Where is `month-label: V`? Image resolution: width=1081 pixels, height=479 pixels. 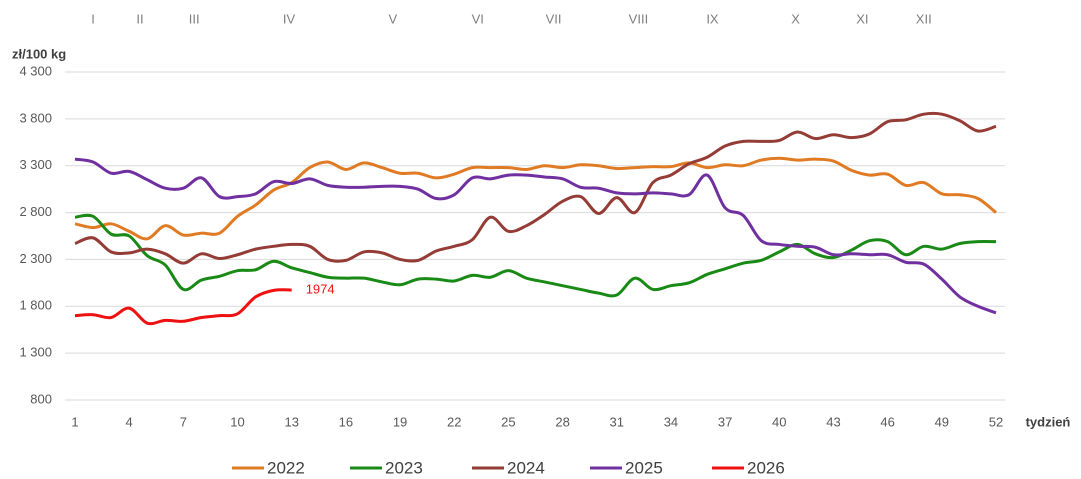
month-label: V is located at coordinates (392, 18).